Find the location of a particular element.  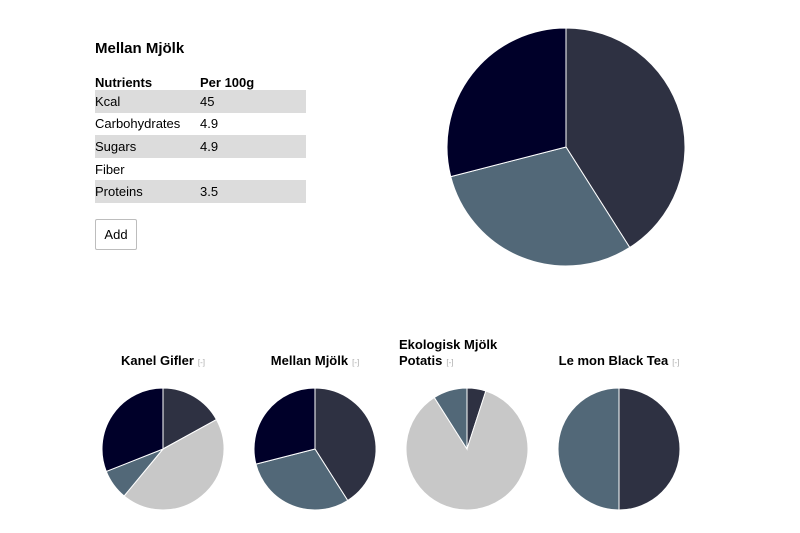

nutrient-value is located at coordinates (253, 169).